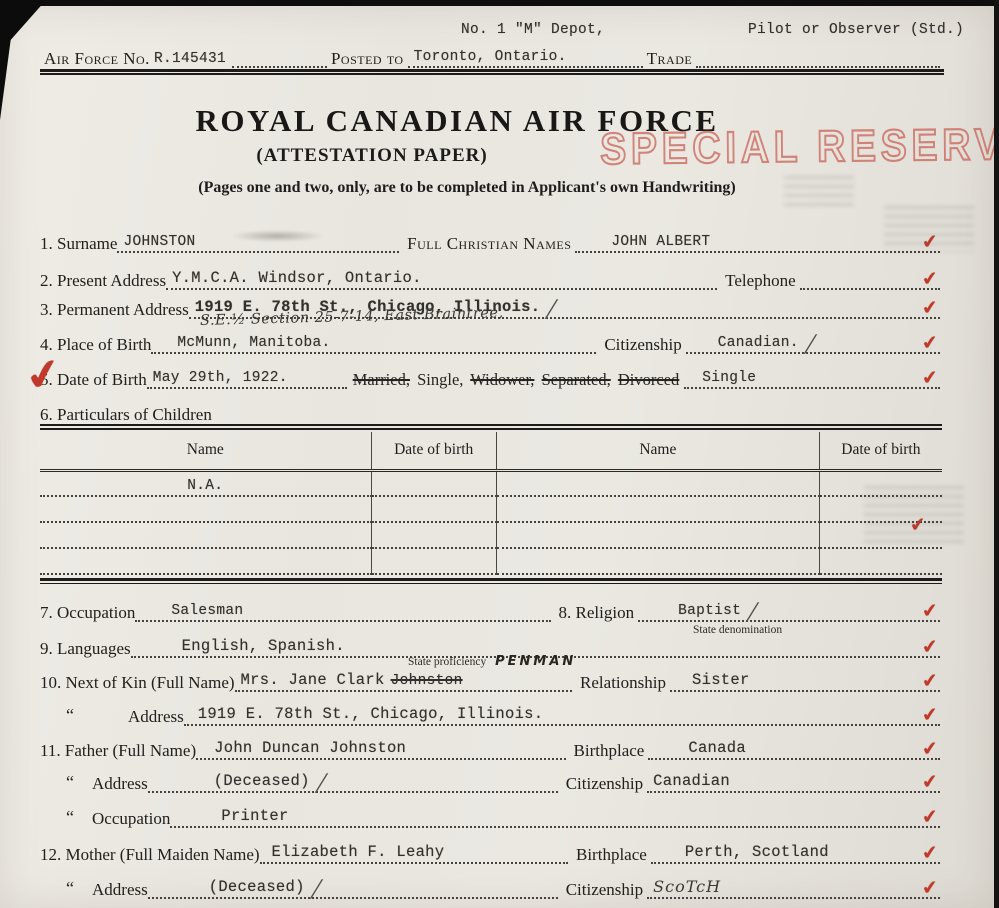 This screenshot has width=999, height=908. I want to click on father-birthplace-label: Birthplace, so click(609, 750).